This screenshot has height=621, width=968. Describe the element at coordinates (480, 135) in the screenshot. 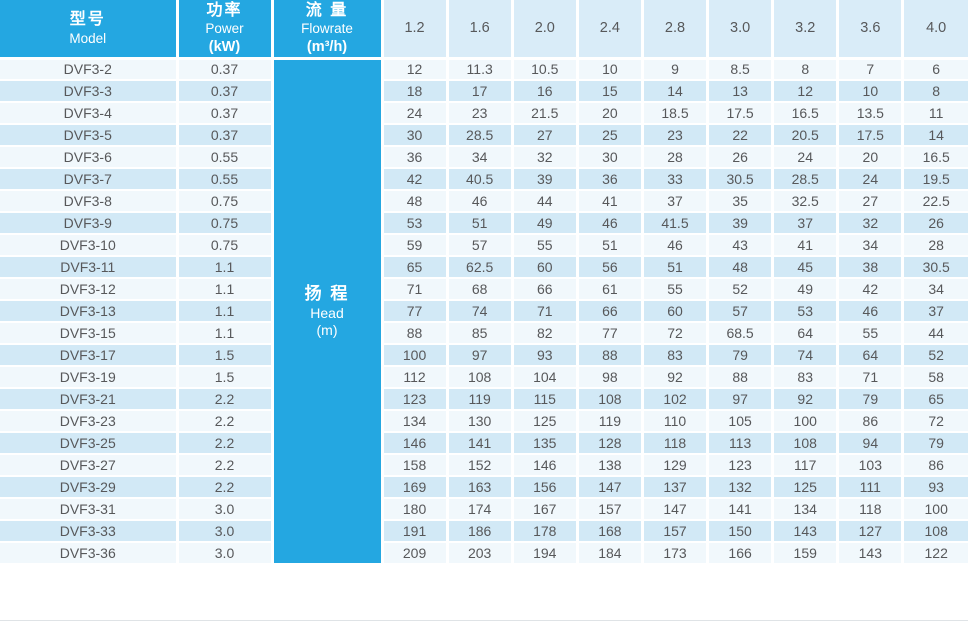

I see `head-value-cell: 28.5` at that location.